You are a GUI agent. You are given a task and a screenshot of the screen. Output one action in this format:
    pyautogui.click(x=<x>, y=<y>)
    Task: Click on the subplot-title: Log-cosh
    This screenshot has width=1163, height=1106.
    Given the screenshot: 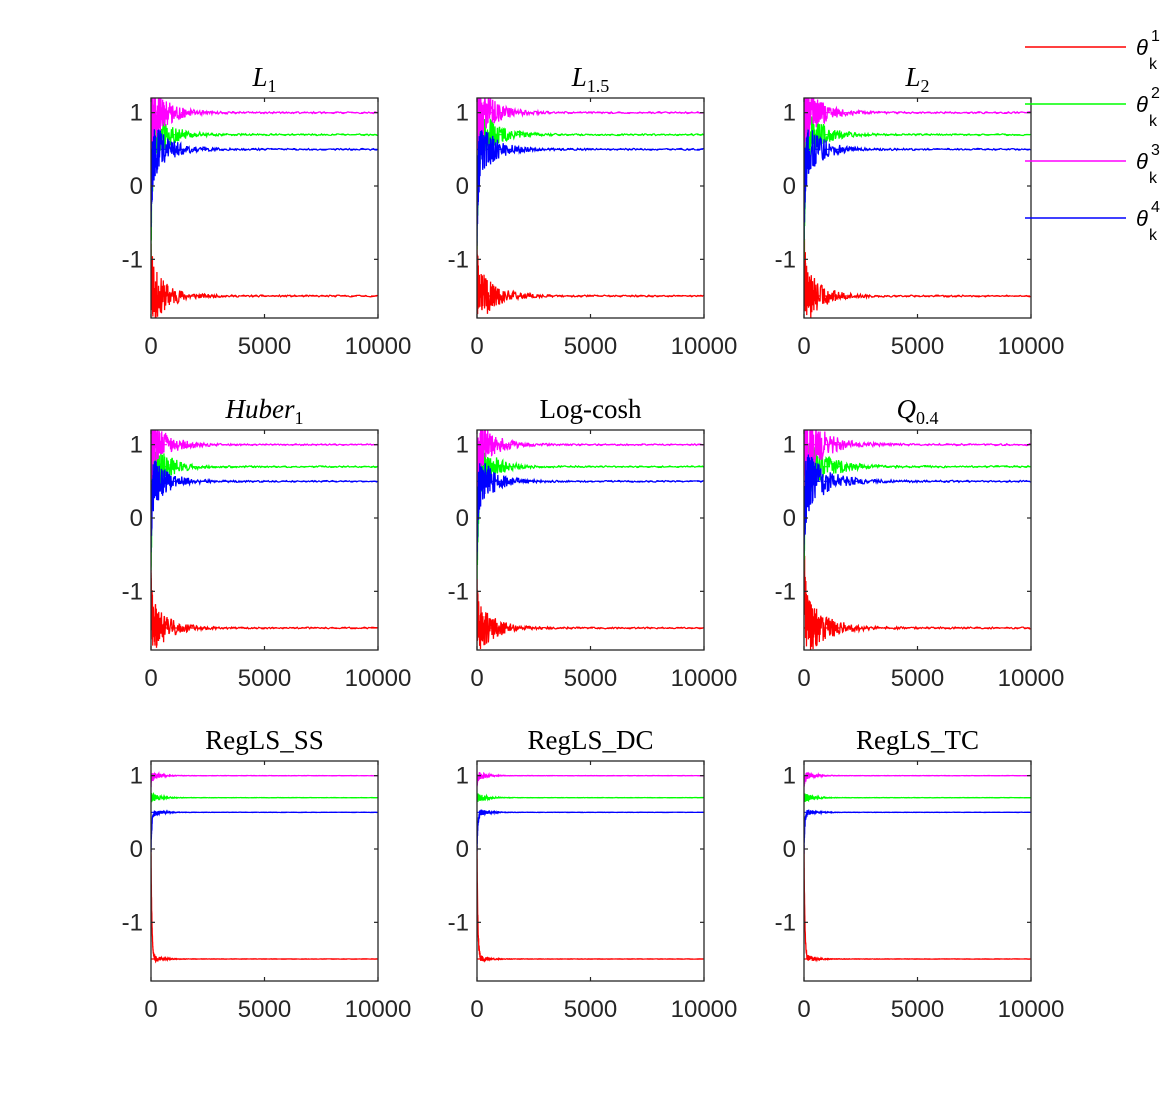 What is the action you would take?
    pyautogui.click(x=591, y=409)
    